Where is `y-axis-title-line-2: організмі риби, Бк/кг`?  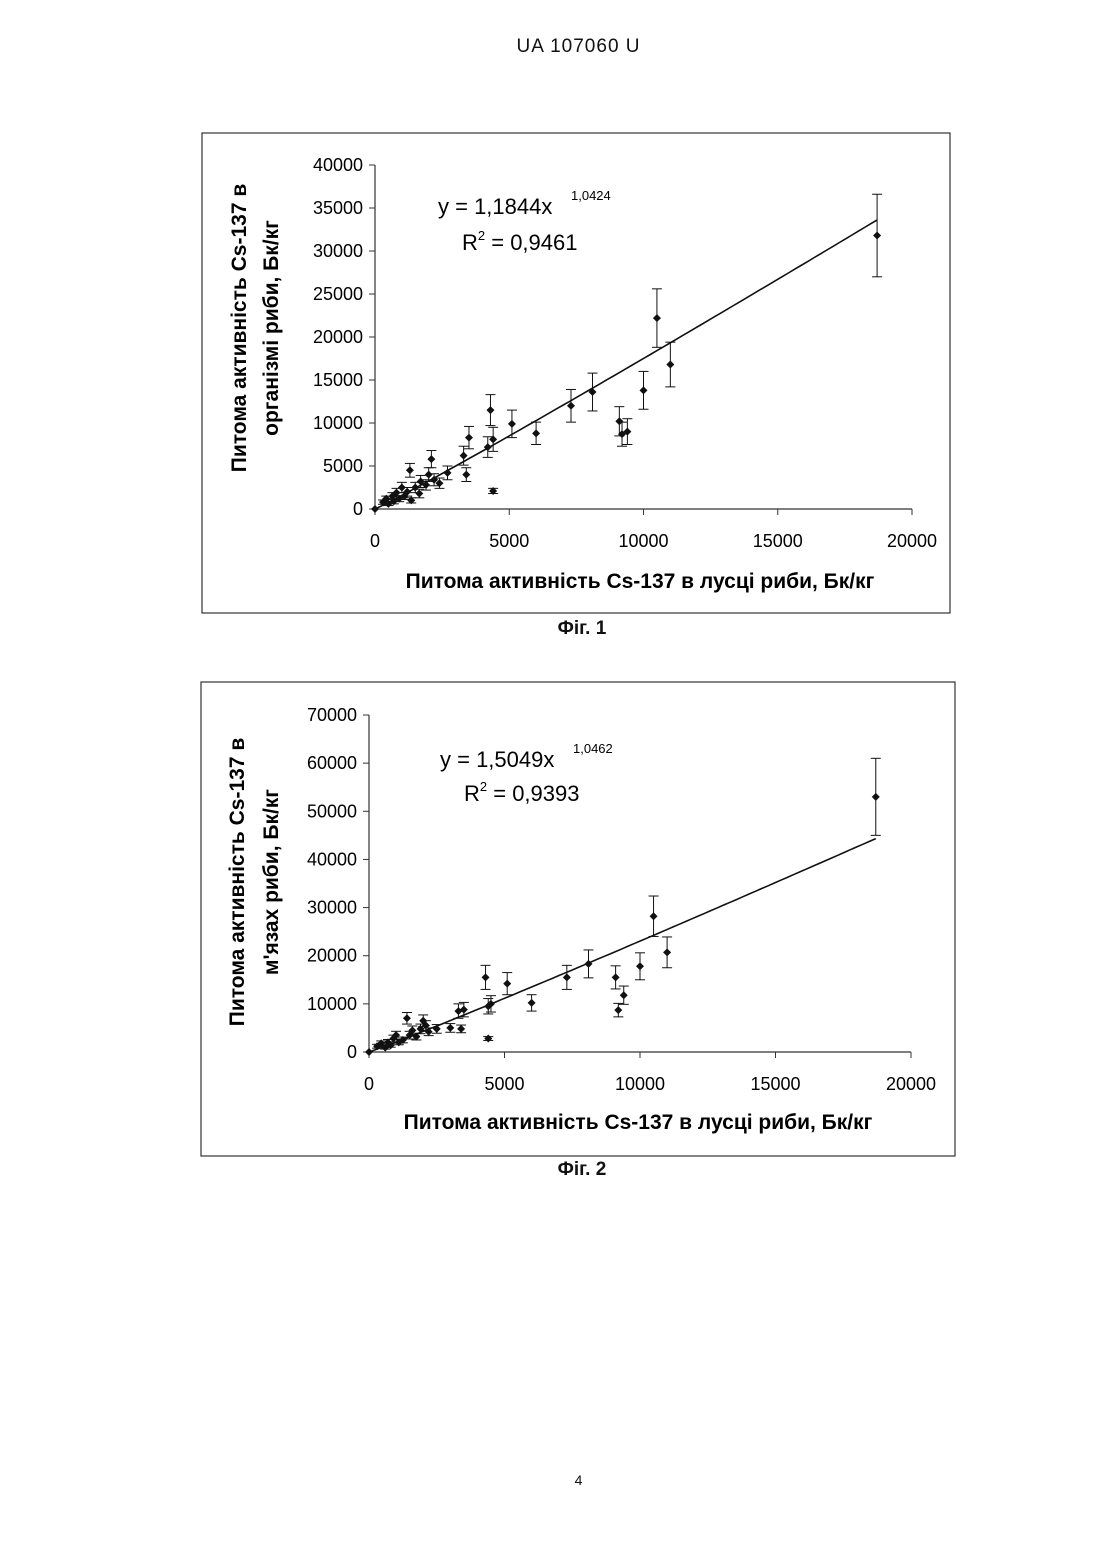
y-axis-title-line-2: організмі риби, Бк/кг is located at coordinates (271, 328).